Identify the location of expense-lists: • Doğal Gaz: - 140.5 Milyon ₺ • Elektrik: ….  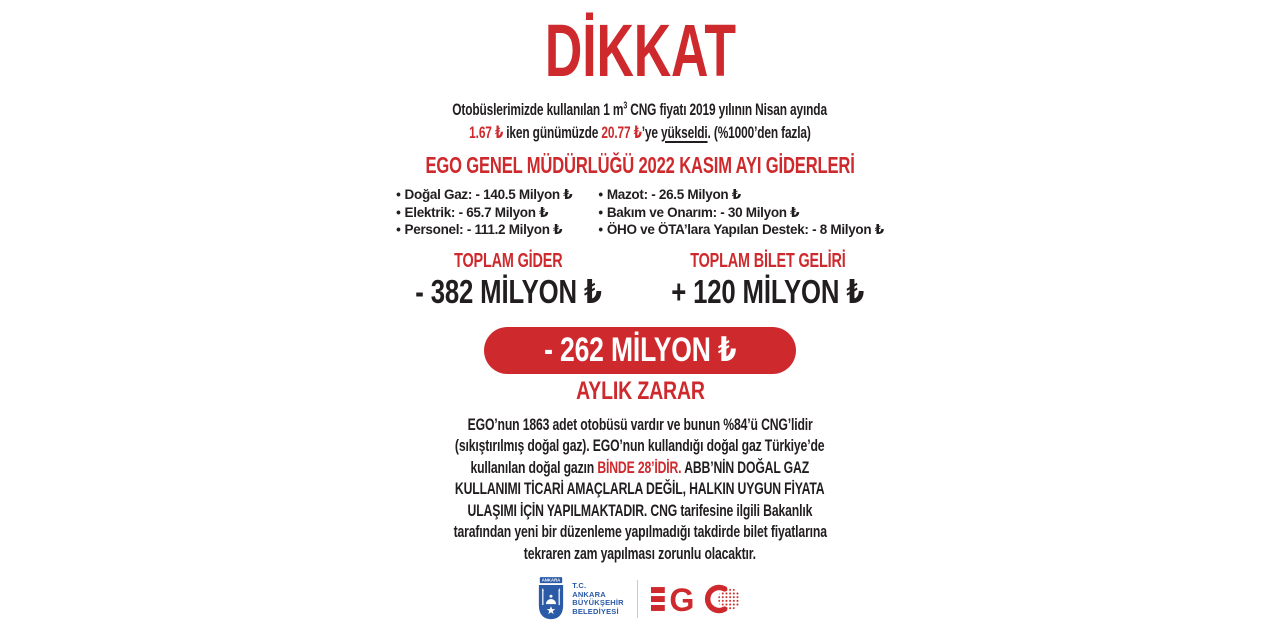
(640, 212).